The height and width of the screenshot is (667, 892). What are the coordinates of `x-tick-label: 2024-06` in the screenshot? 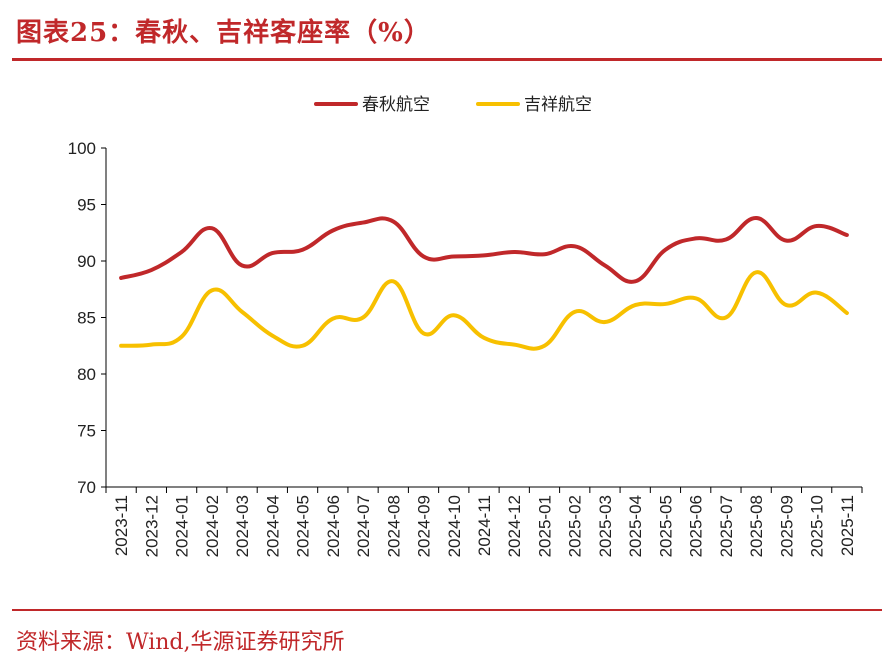 It's located at (333, 526).